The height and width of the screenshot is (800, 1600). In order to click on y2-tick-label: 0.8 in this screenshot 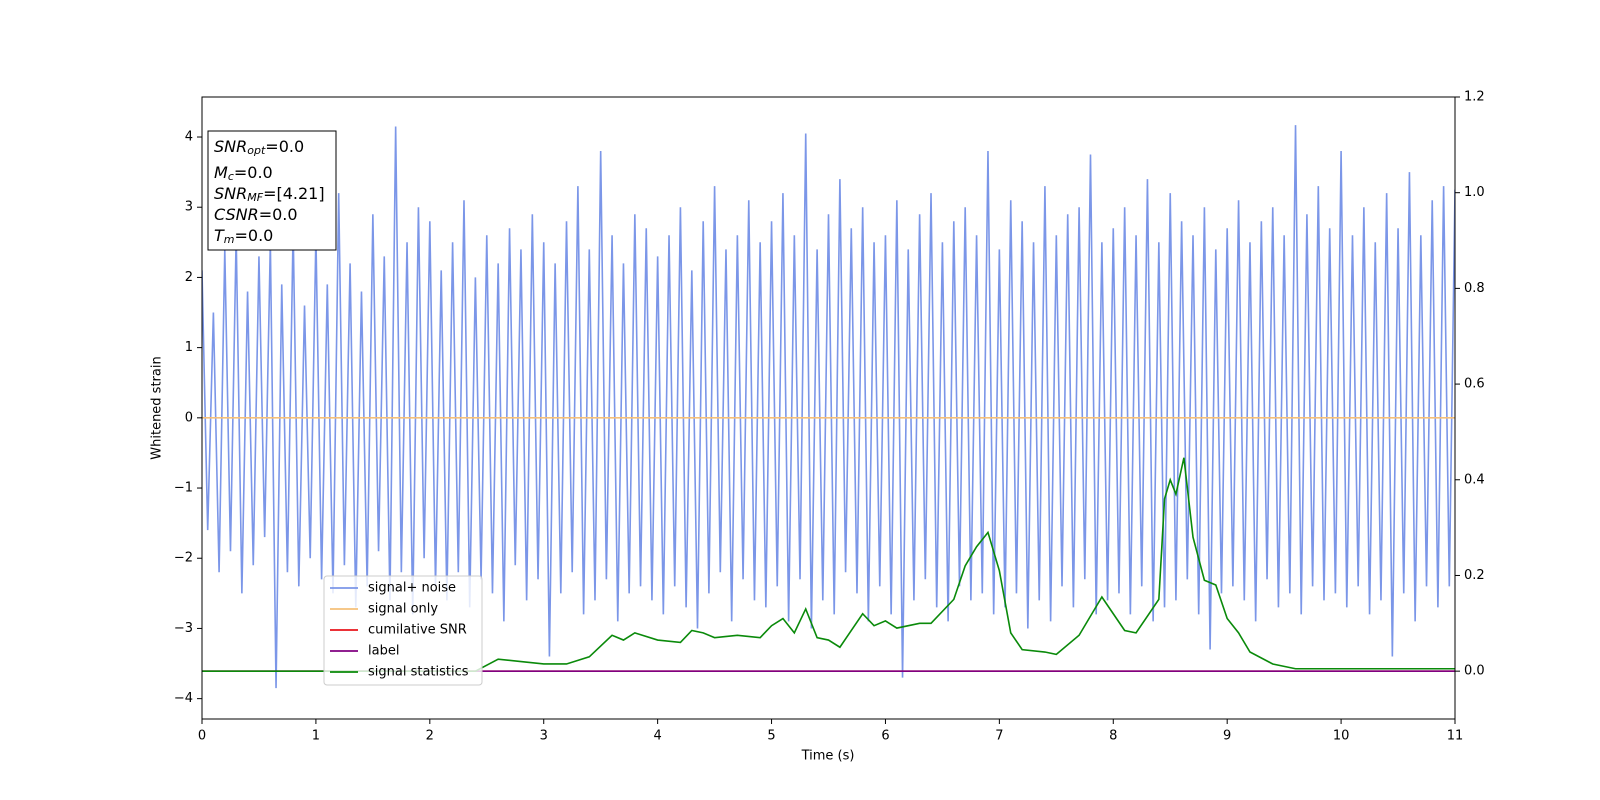, I will do `click(1474, 288)`.